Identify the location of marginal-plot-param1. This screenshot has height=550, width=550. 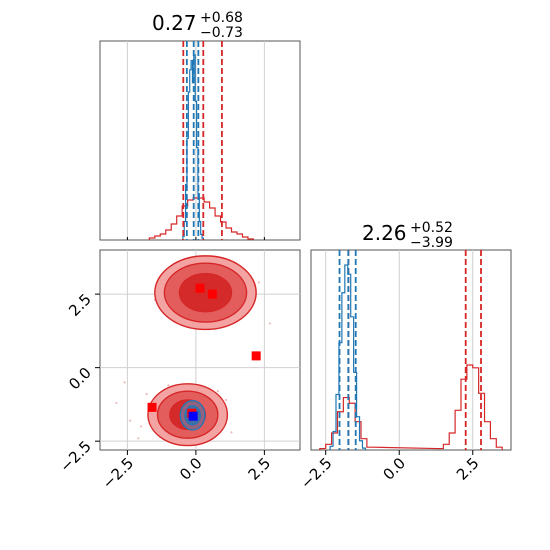
(200, 140).